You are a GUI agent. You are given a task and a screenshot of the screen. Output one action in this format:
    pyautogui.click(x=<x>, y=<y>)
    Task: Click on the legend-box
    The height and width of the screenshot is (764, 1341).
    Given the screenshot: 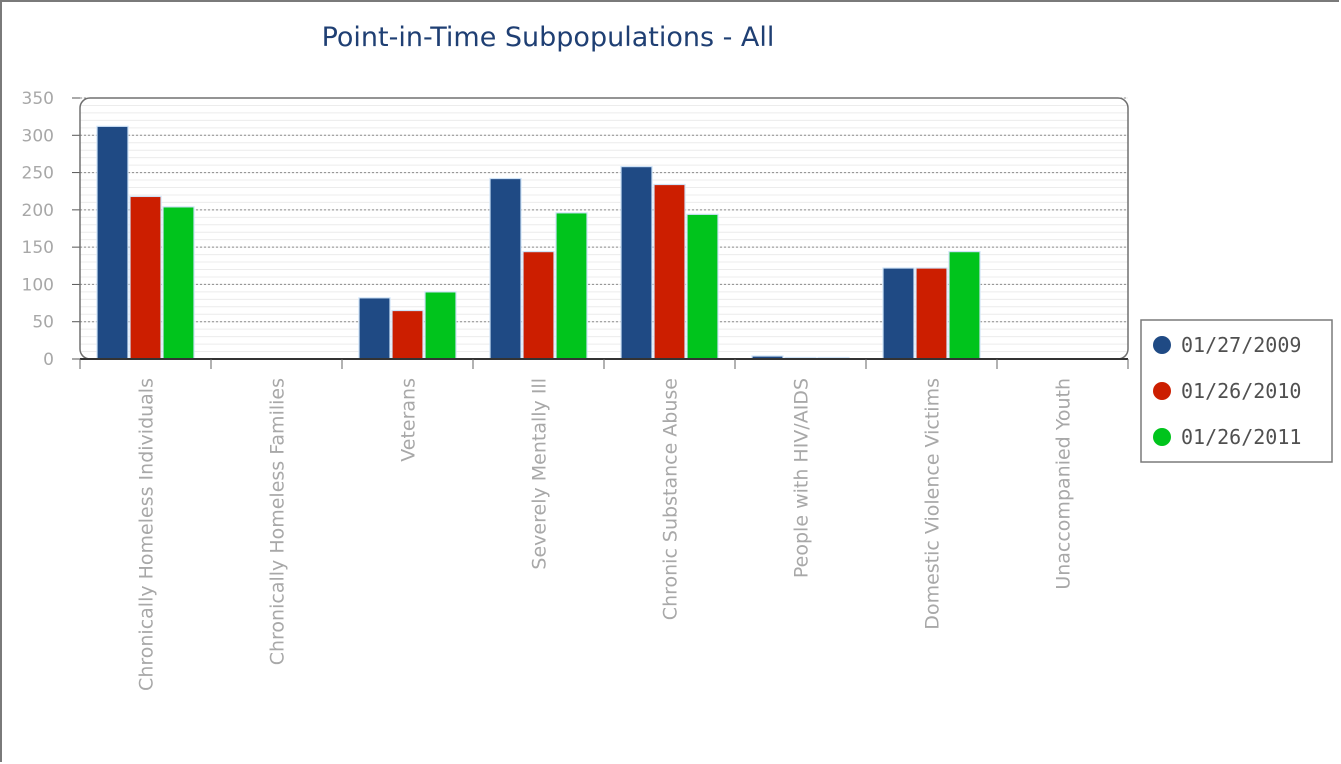 What is the action you would take?
    pyautogui.click(x=1236, y=391)
    